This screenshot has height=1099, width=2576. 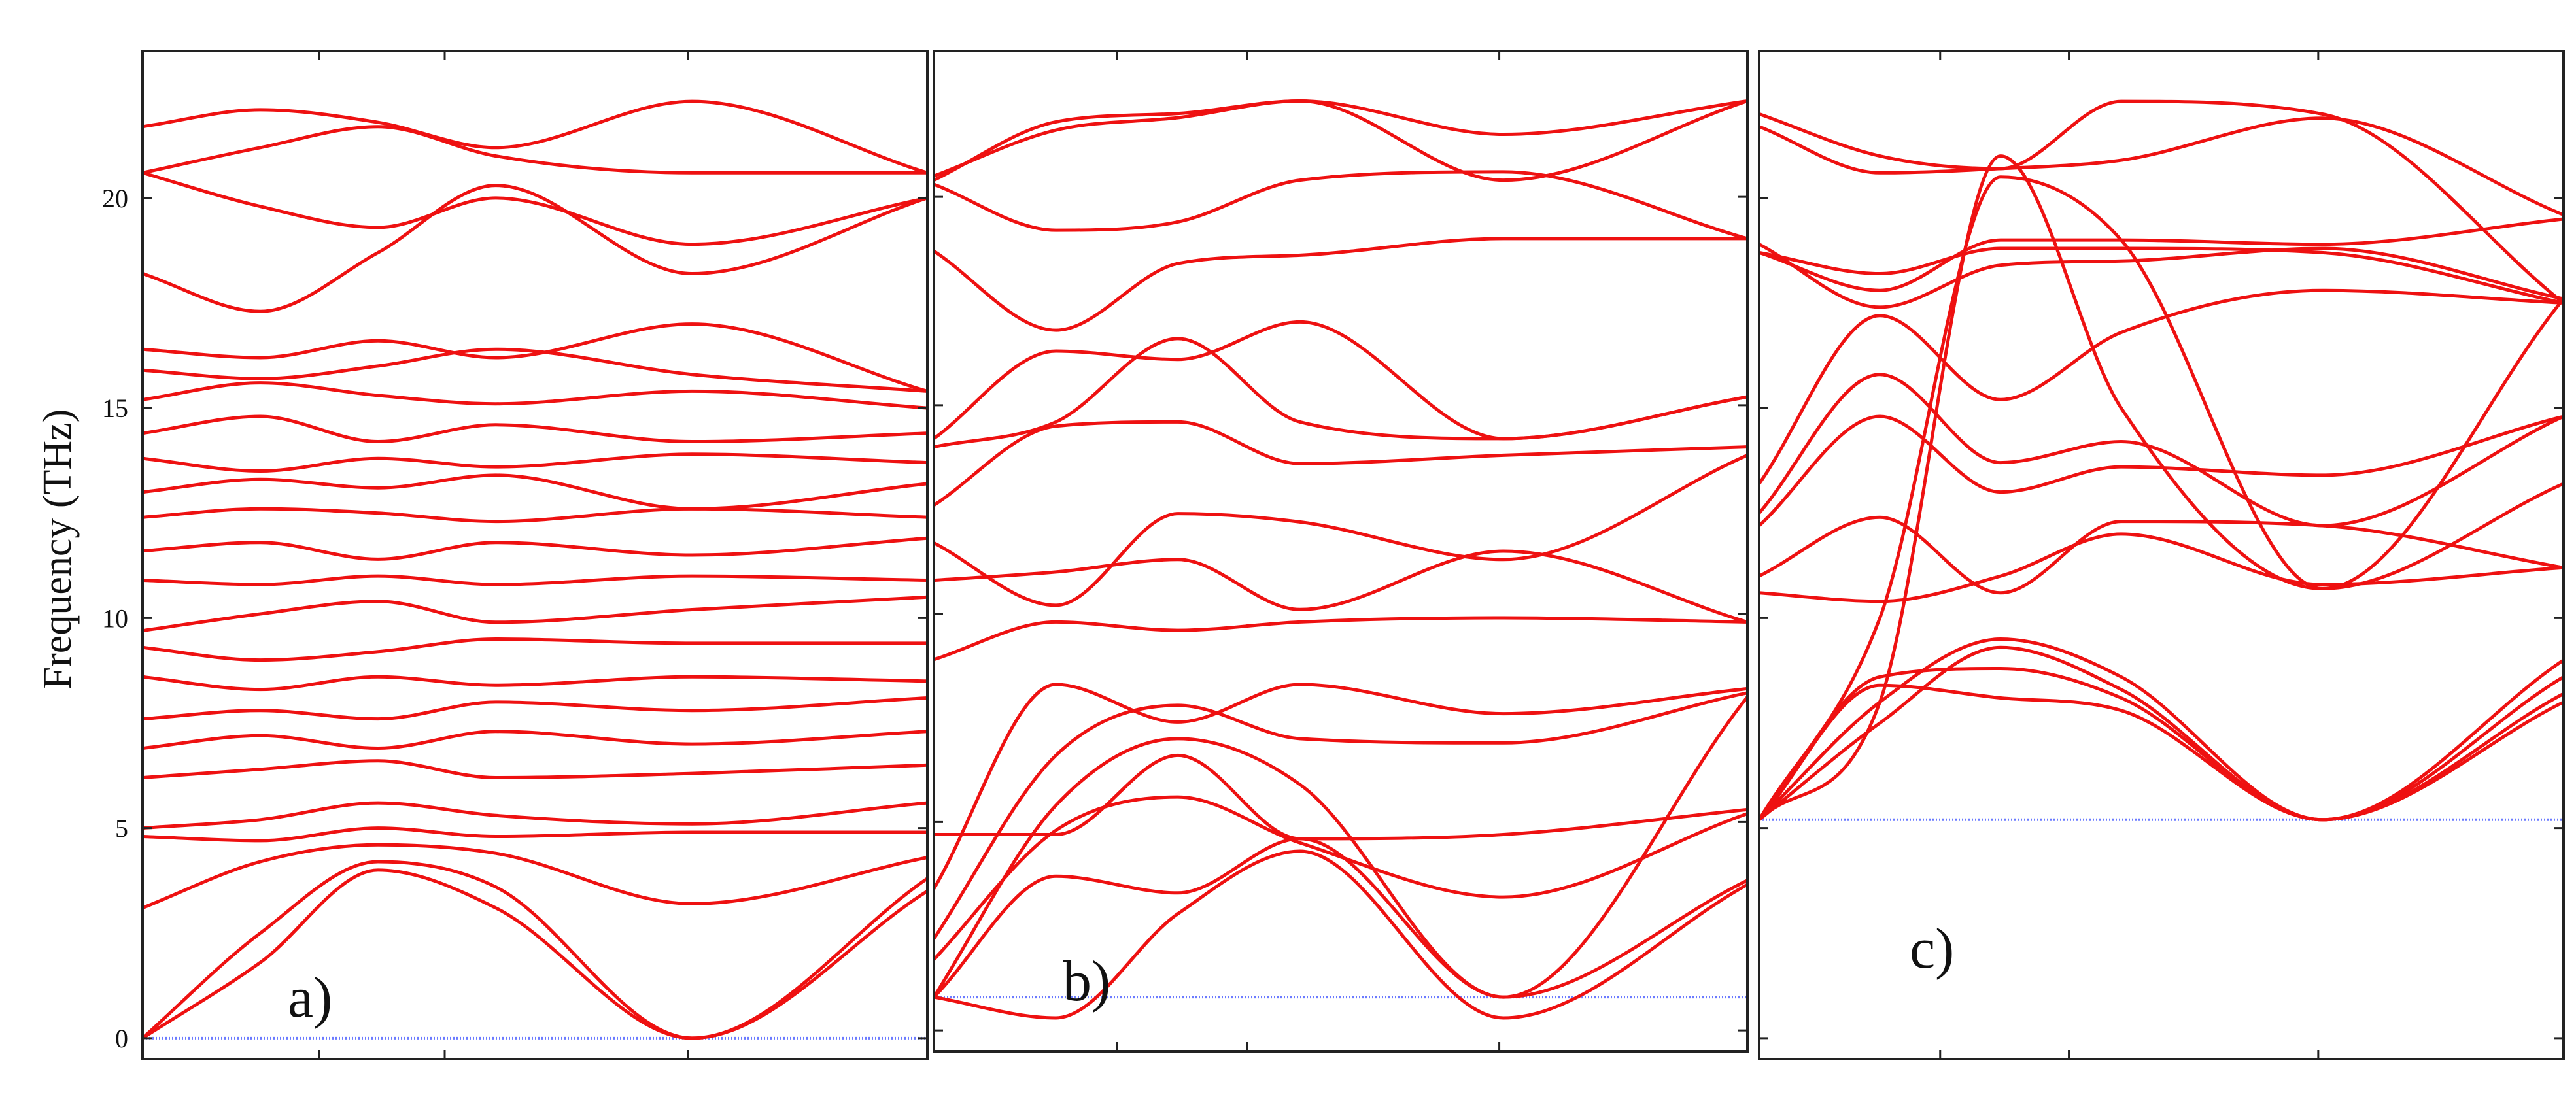 What do you see at coordinates (1087, 982) in the screenshot?
I see `panel-label: b)` at bounding box center [1087, 982].